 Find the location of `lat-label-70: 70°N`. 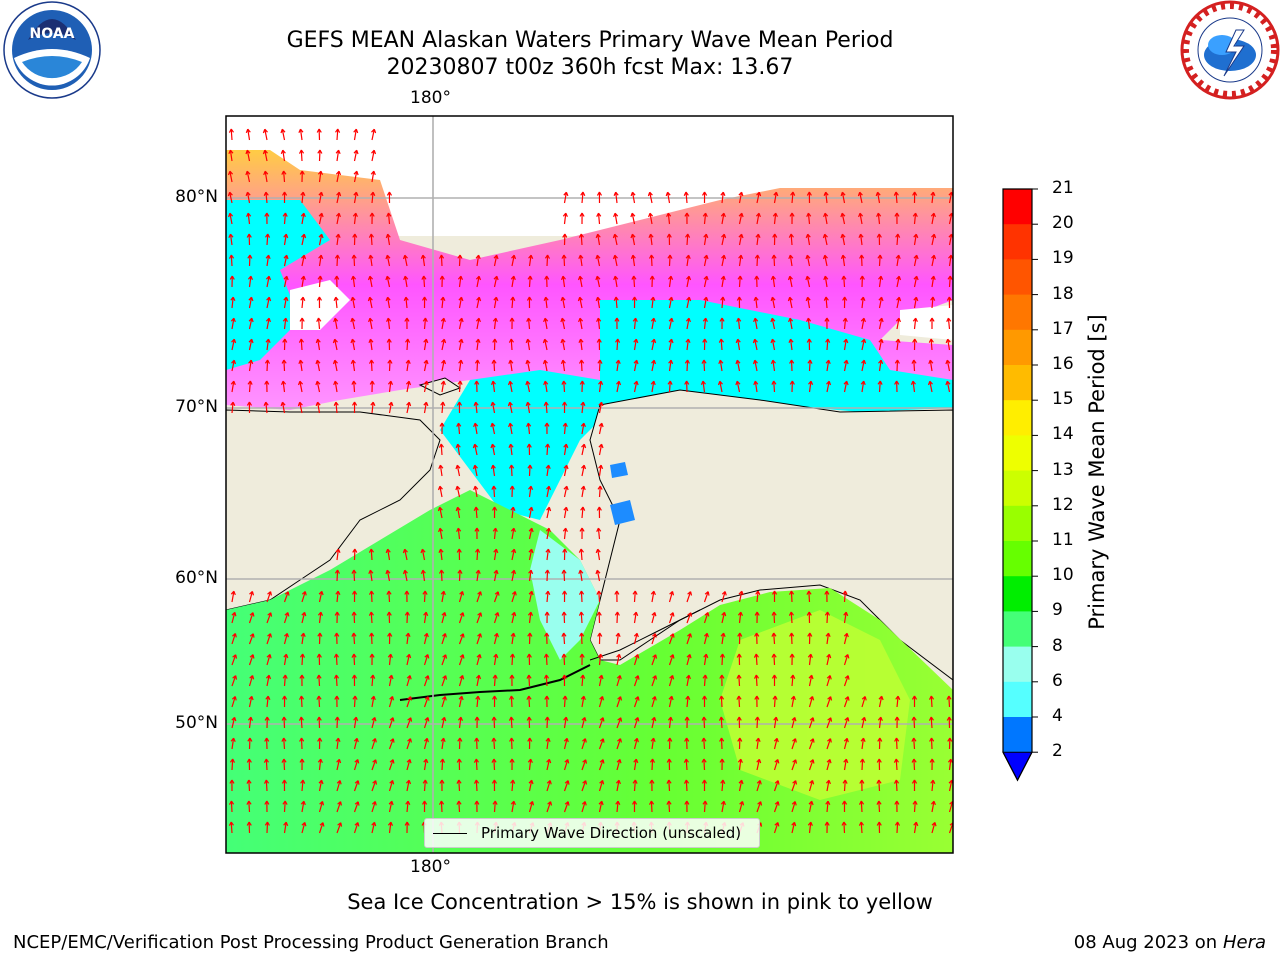

lat-label-70: 70°N is located at coordinates (196, 407).